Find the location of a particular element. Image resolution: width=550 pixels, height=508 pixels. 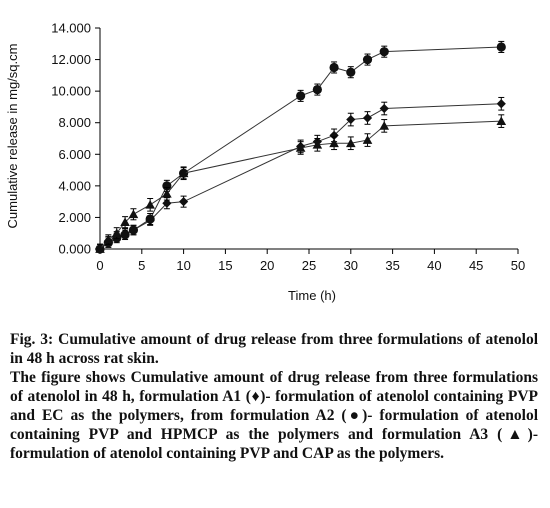

x-tick-label: 40 is located at coordinates (434, 265).